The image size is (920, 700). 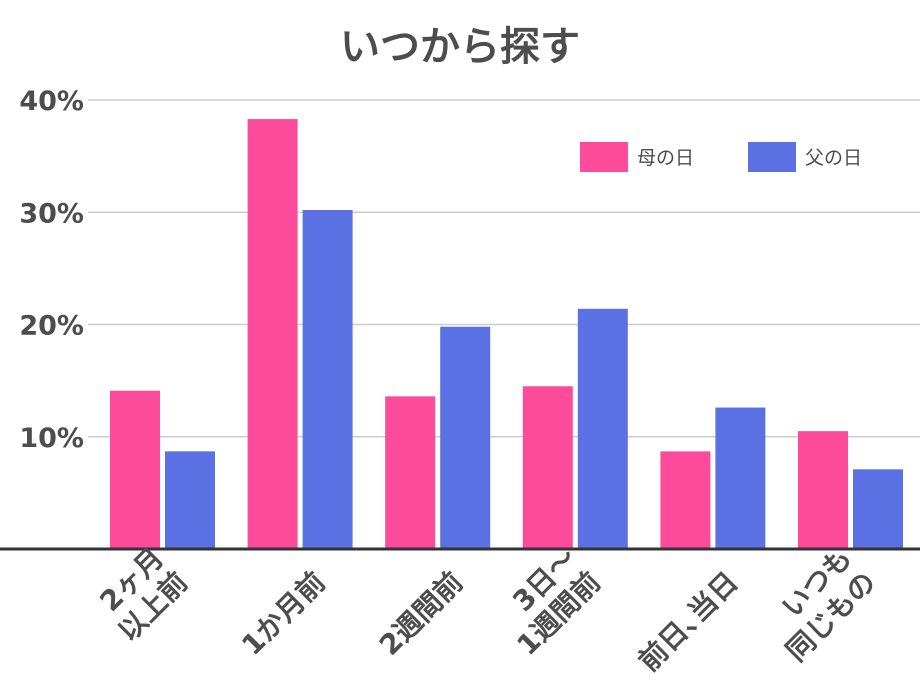 What do you see at coordinates (833, 158) in the screenshot?
I see `legend-label: 父の日` at bounding box center [833, 158].